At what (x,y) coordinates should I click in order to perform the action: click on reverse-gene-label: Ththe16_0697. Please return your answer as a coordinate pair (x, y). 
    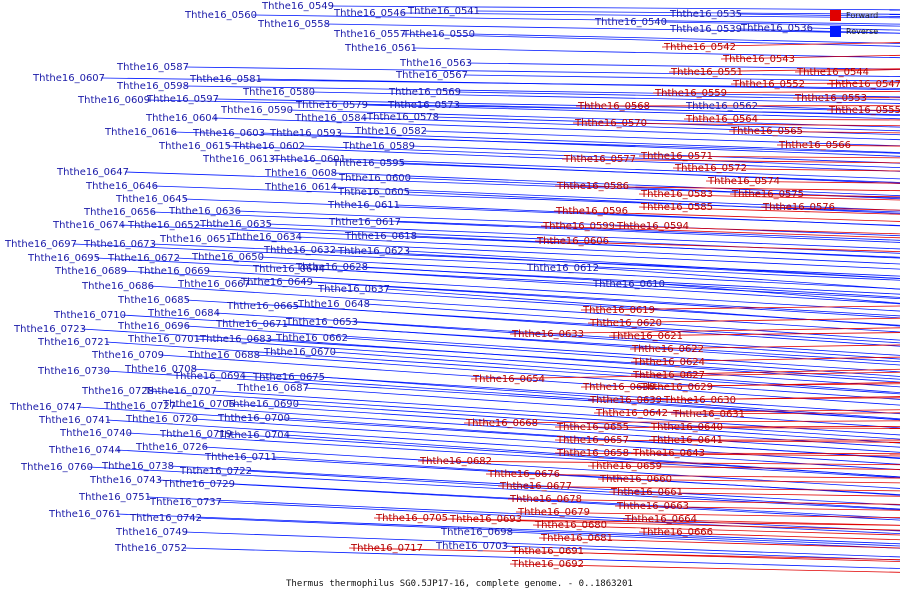
    Looking at the image, I should click on (40, 244).